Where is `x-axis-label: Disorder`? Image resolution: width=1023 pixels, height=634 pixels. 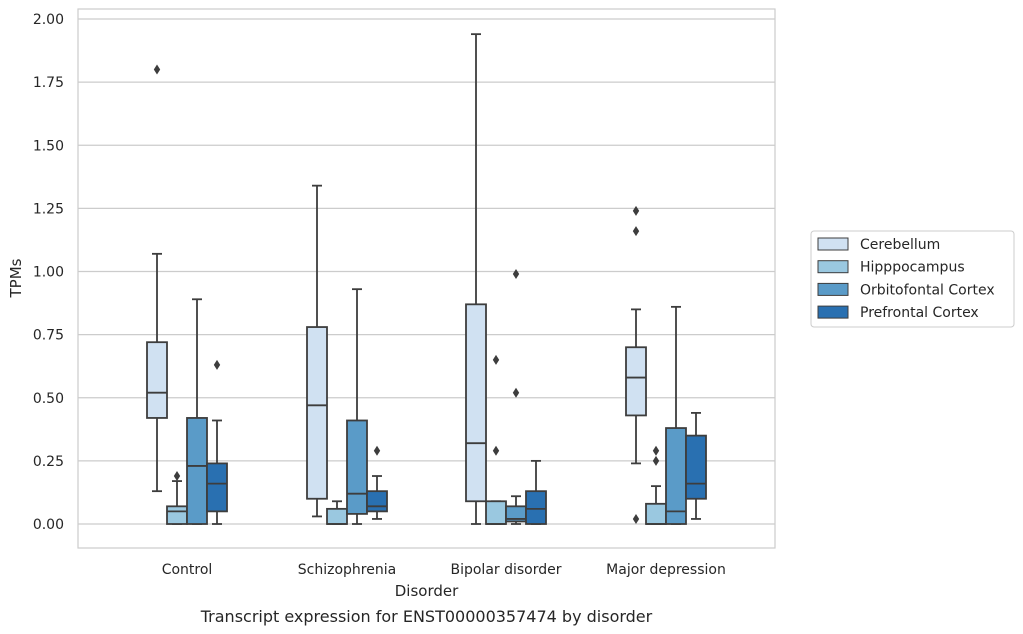 x-axis-label: Disorder is located at coordinates (427, 591).